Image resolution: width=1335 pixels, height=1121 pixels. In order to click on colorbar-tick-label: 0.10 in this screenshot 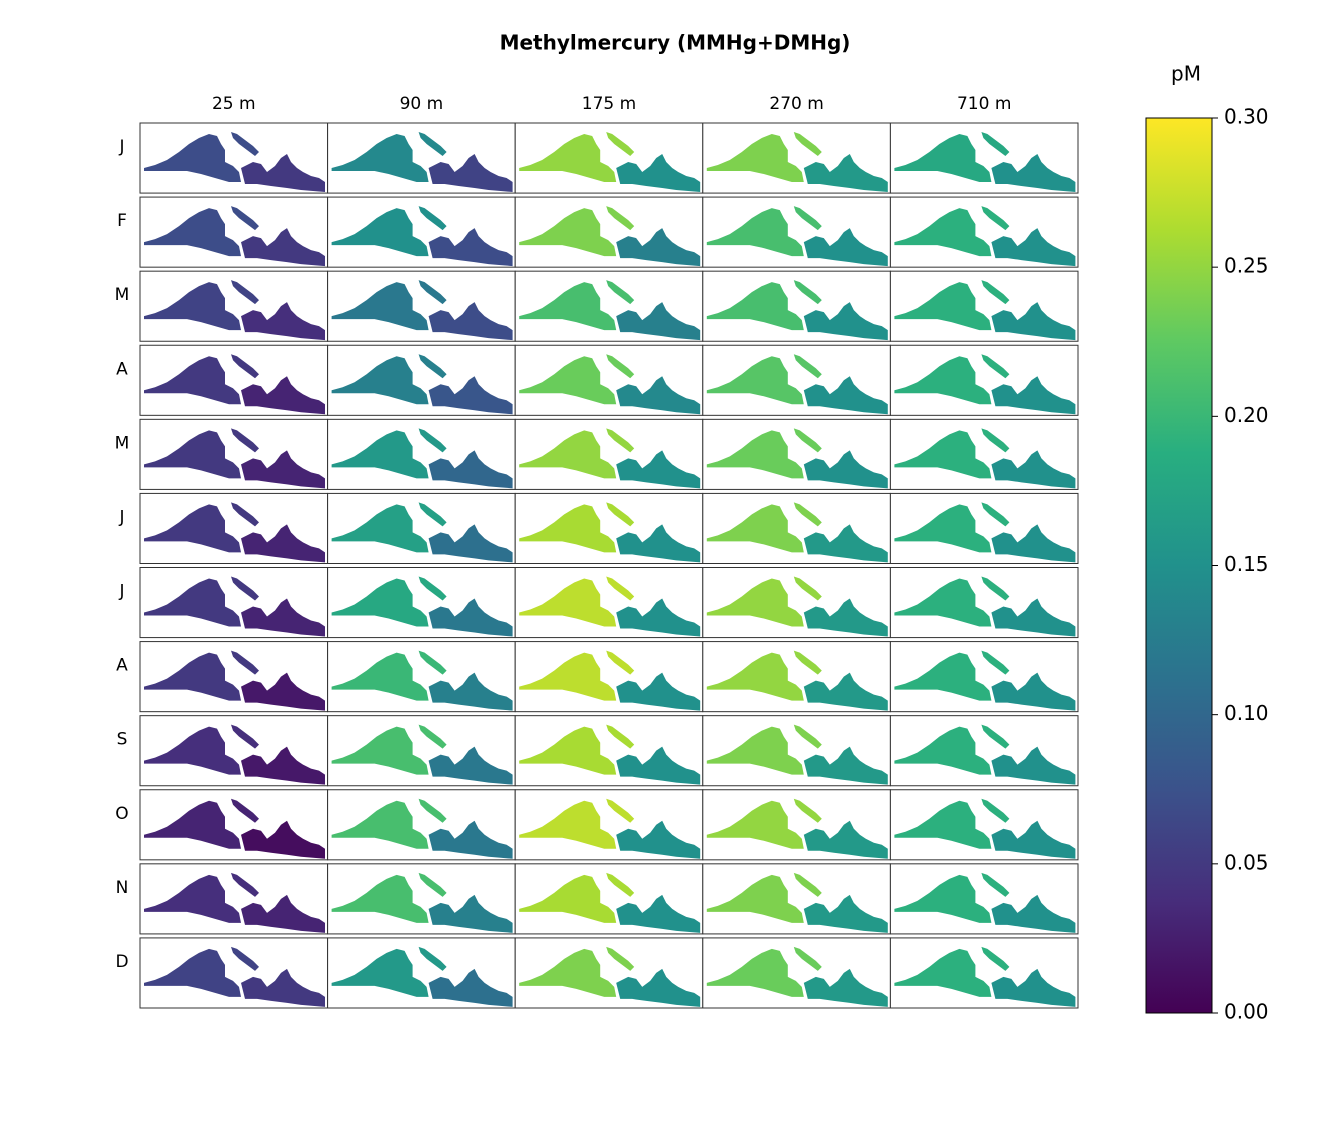, I will do `click(1246, 713)`.